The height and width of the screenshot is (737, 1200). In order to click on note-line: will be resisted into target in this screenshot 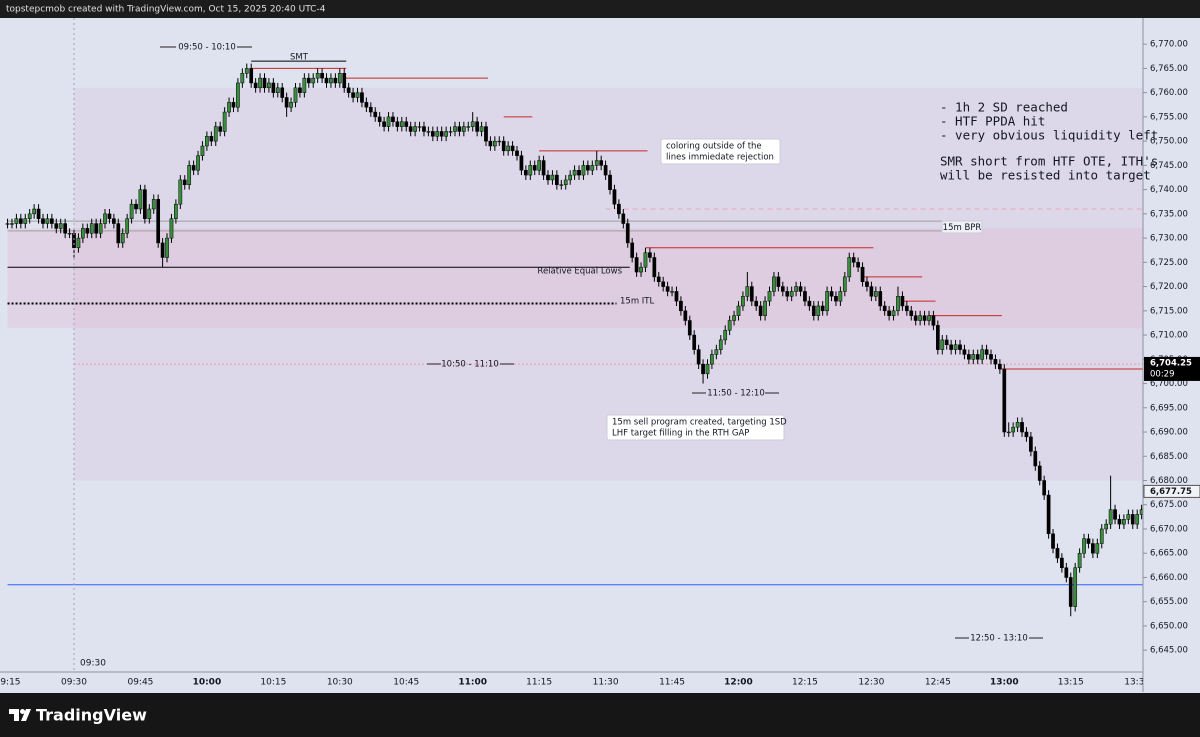, I will do `click(1045, 175)`.